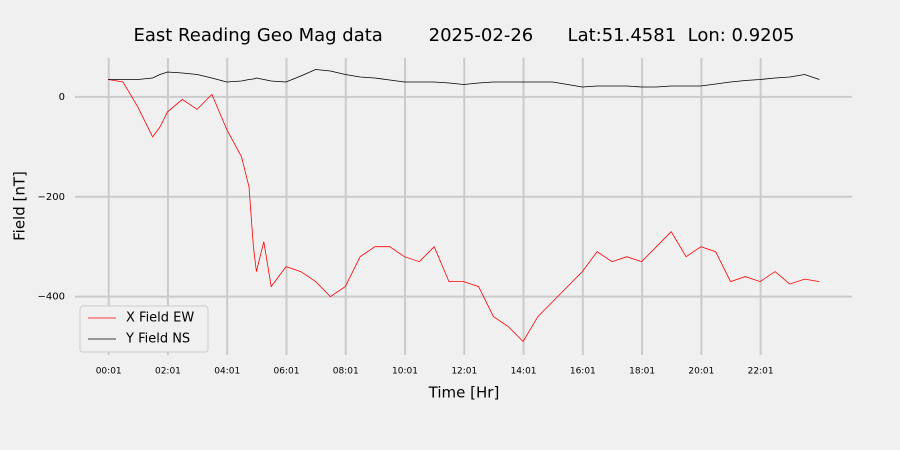  Describe the element at coordinates (109, 372) in the screenshot. I see `x-tick-label: 00:01` at that location.